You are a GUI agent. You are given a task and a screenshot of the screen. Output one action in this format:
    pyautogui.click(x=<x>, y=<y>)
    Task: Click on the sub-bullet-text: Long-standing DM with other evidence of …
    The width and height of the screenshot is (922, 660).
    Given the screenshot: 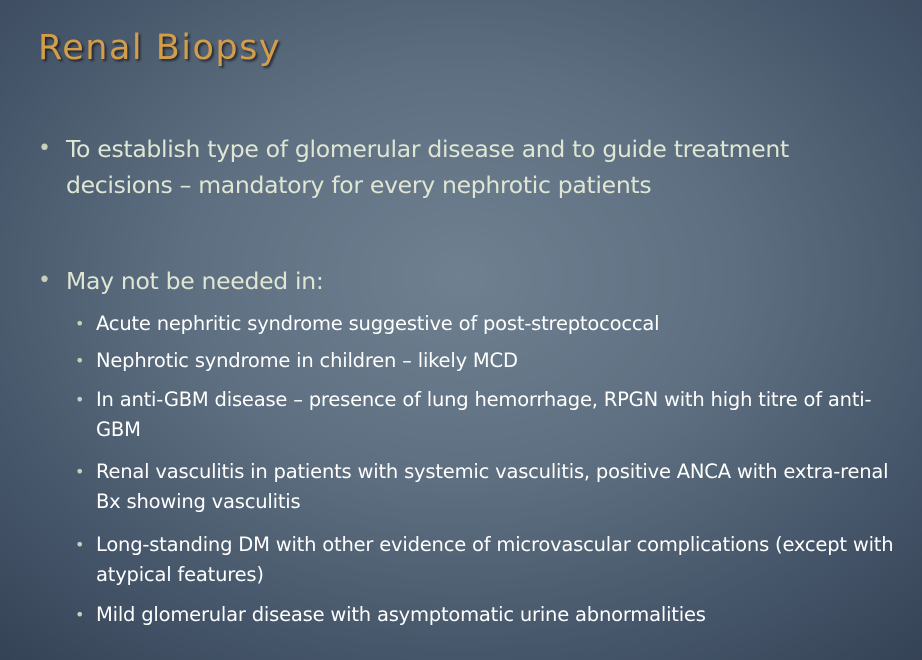 What is the action you would take?
    pyautogui.click(x=495, y=559)
    